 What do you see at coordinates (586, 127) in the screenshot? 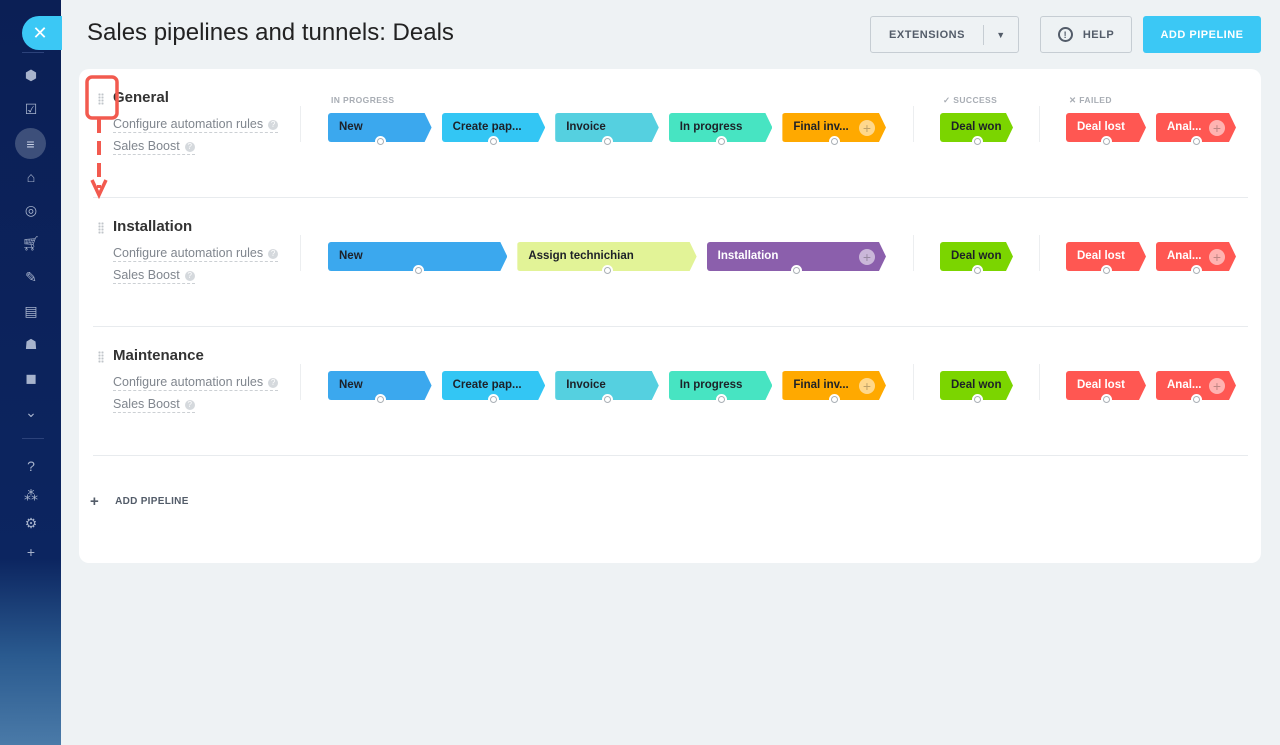
I see `stage-label: Invoice` at bounding box center [586, 127].